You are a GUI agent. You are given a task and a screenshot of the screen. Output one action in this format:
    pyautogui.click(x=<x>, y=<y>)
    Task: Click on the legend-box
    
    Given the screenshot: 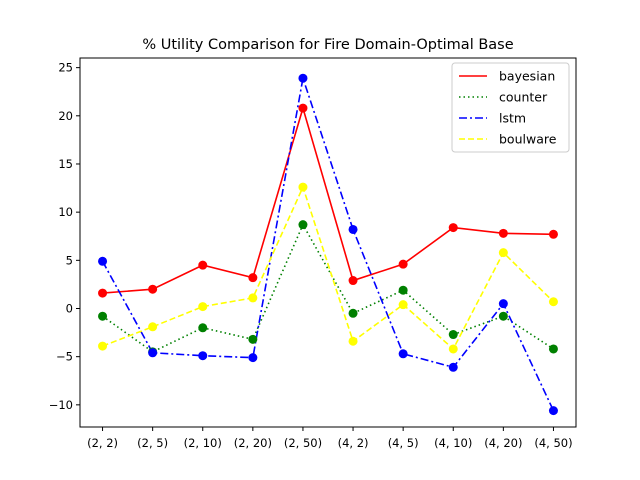 What is the action you would take?
    pyautogui.click(x=510, y=107)
    